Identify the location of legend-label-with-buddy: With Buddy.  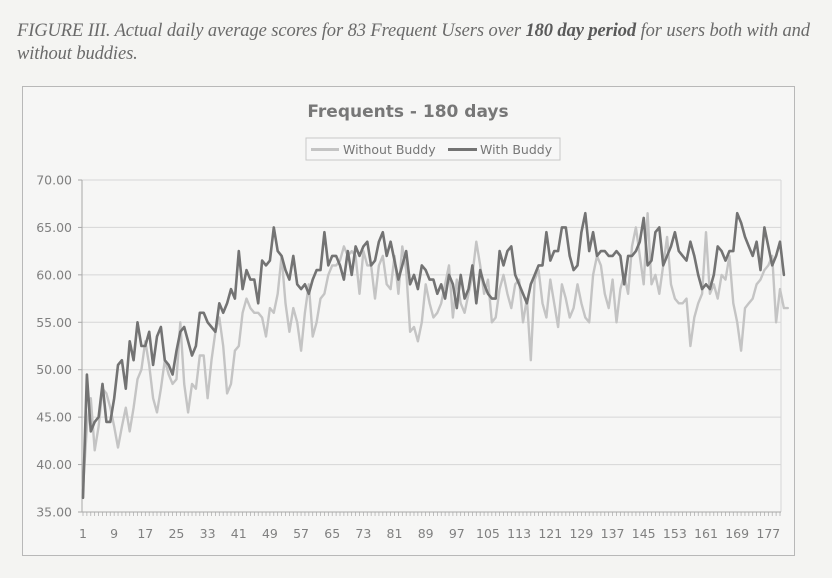
(516, 149).